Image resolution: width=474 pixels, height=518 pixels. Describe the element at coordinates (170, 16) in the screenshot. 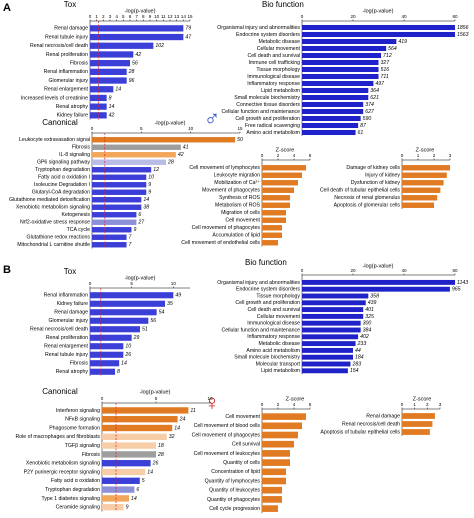

I see `x-tick-label: 12` at that location.